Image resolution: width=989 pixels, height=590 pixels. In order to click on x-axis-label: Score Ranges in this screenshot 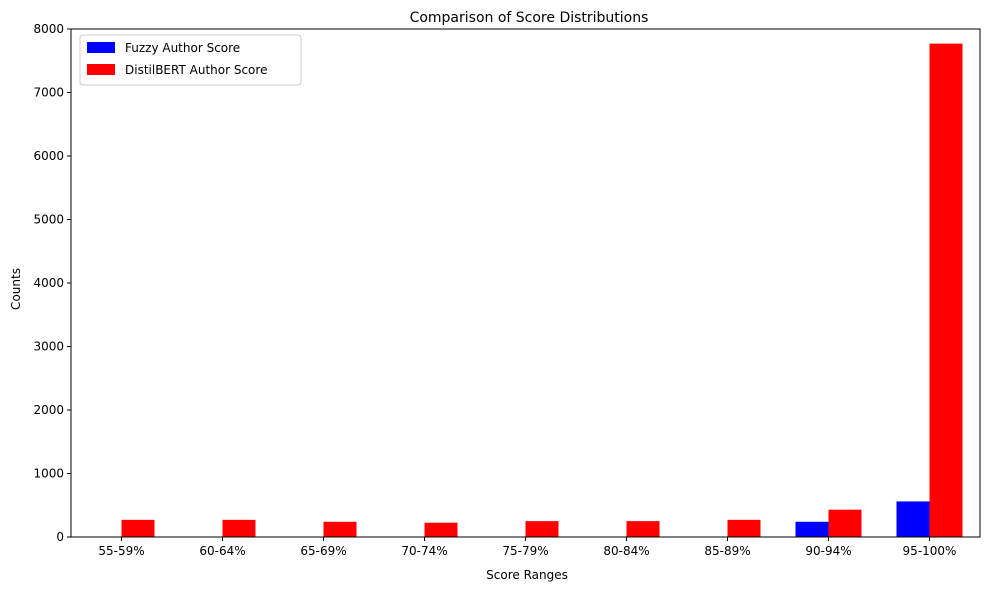, I will do `click(527, 575)`.